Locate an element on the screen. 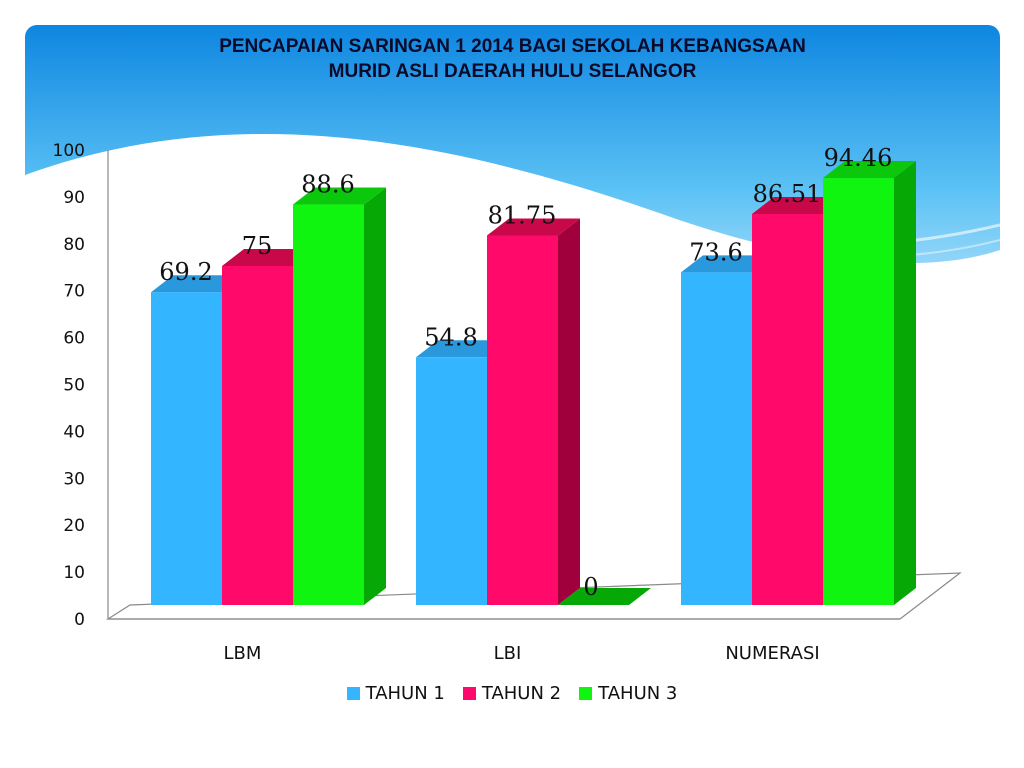  y-tick-label: 100 is located at coordinates (69, 151).